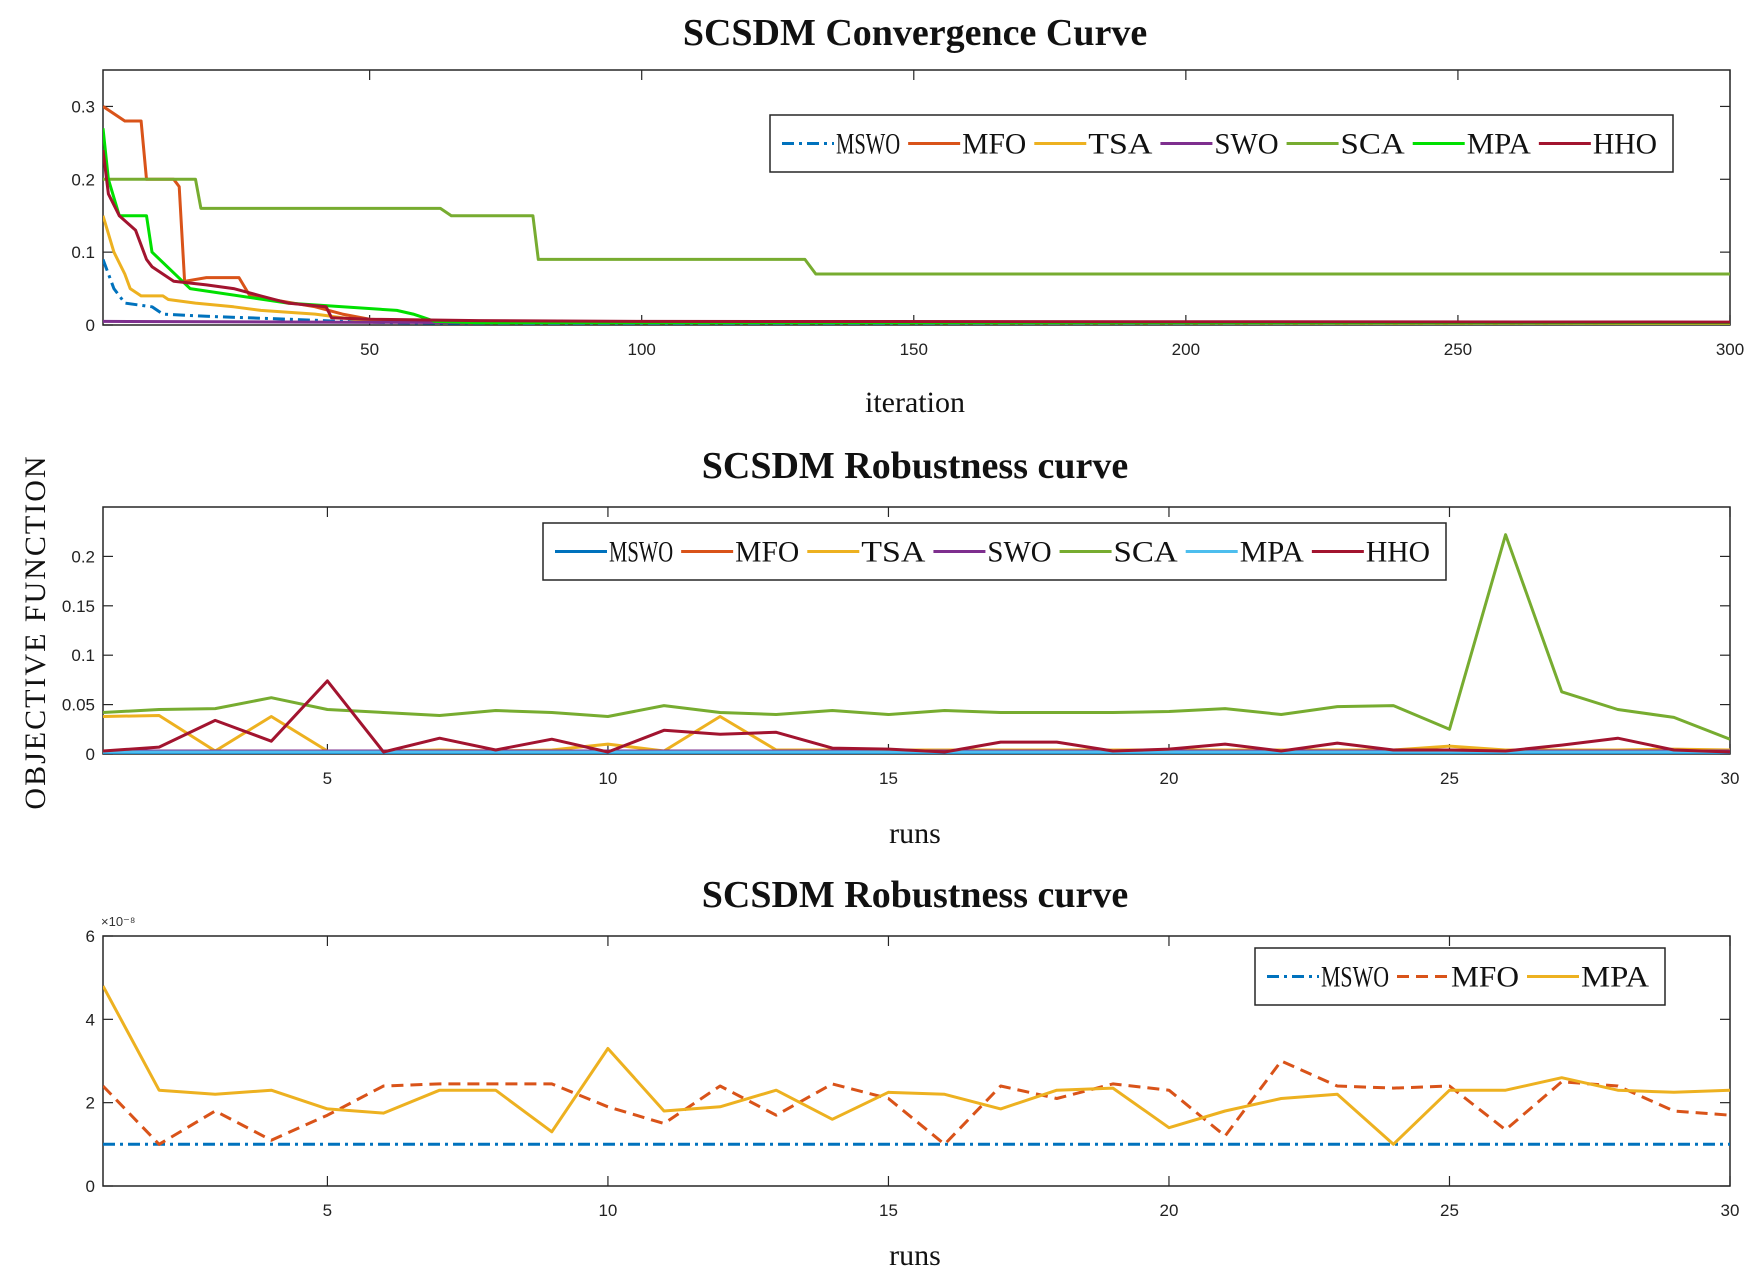  I want to click on series-line-mfo, so click(916, 1102).